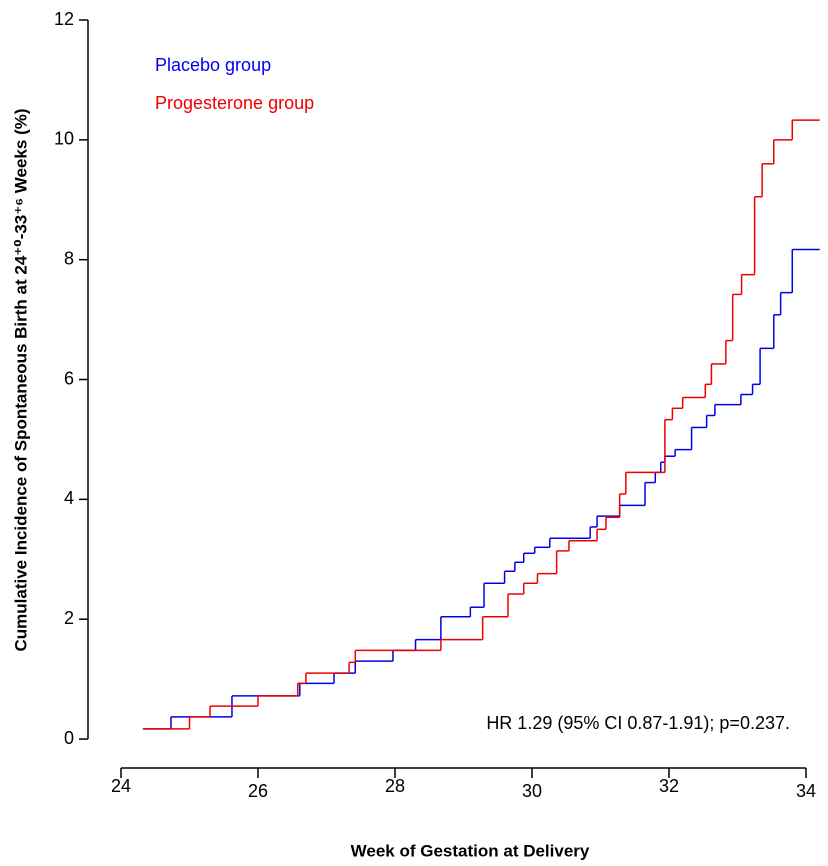  Describe the element at coordinates (69, 738) in the screenshot. I see `y-tick-label: 0` at that location.